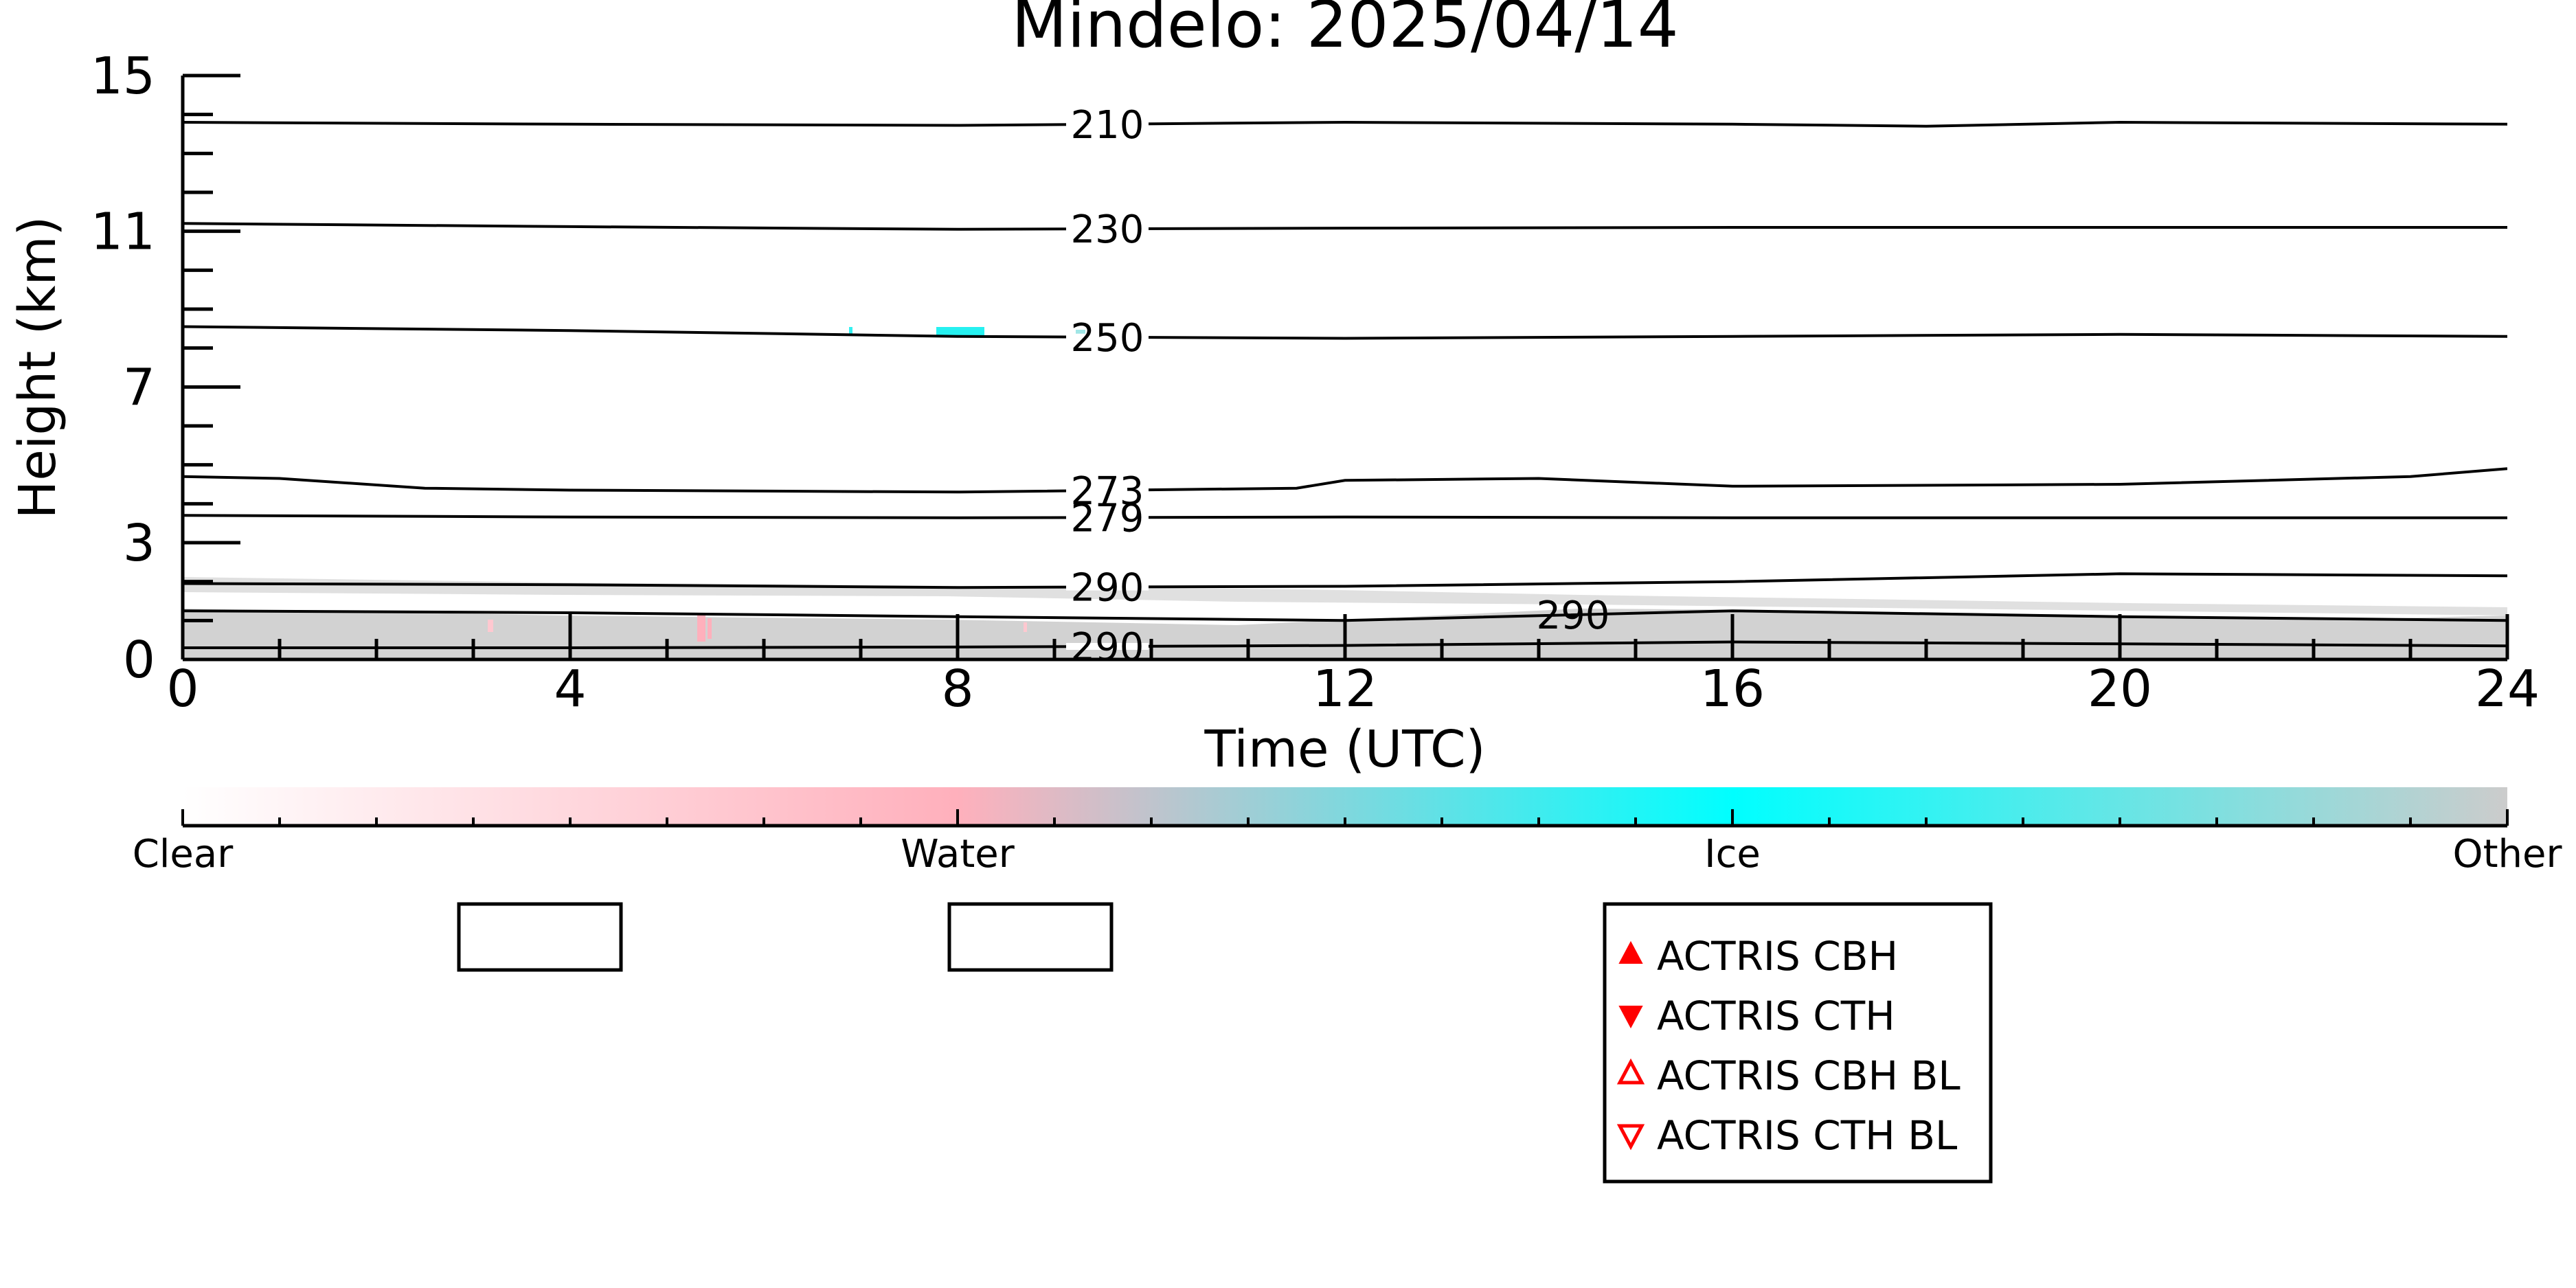  What do you see at coordinates (37, 367) in the screenshot?
I see `y-axis-label: Height (km)` at bounding box center [37, 367].